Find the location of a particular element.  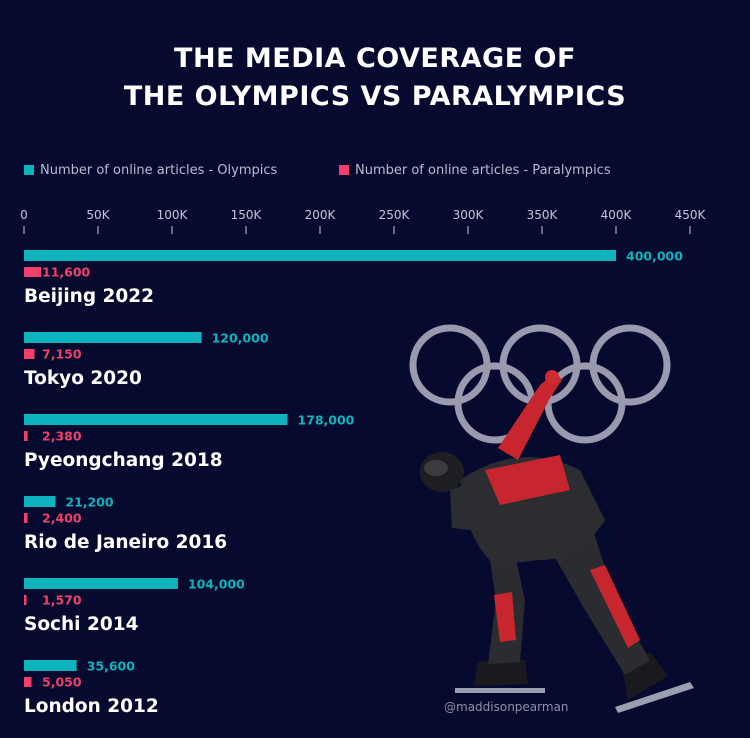

x-tick-label: 200K is located at coordinates (321, 215).